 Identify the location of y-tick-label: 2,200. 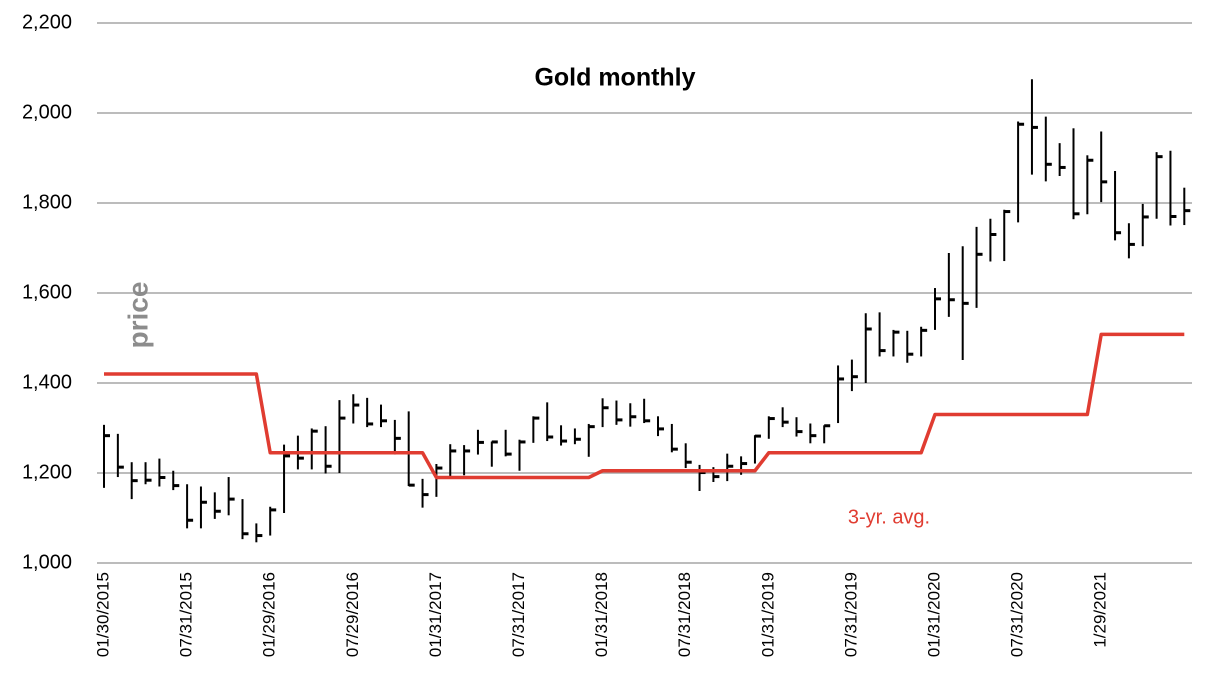
(47, 22).